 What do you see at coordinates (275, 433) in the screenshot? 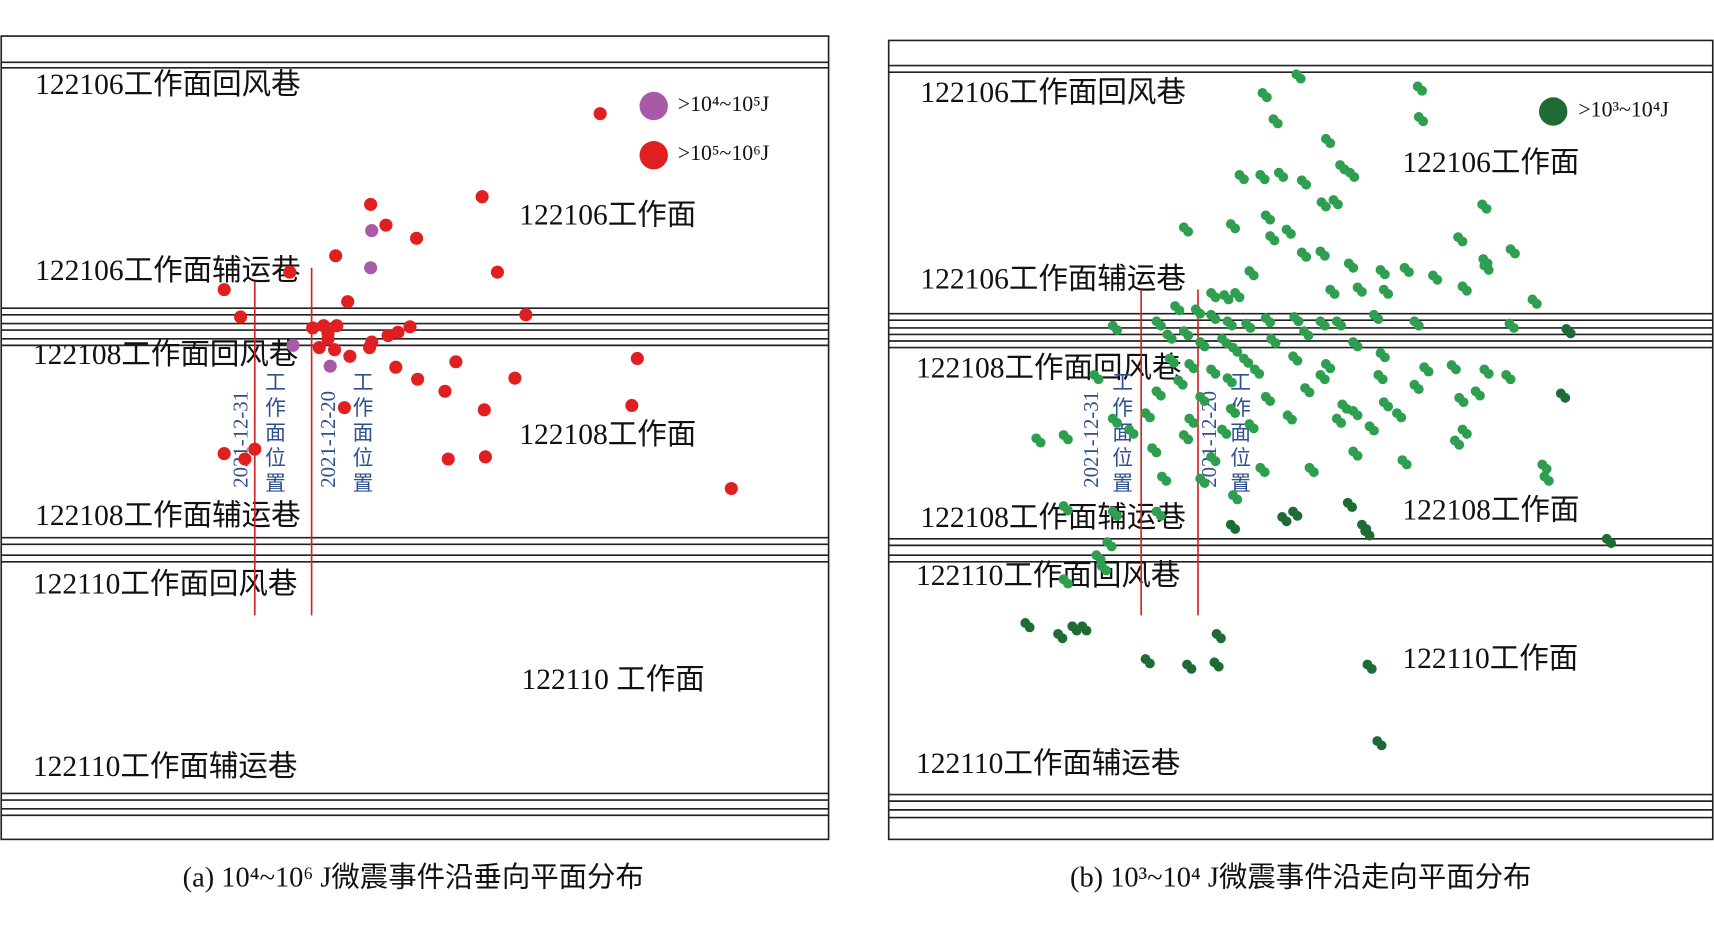
I see `position-label: 工作面位置` at bounding box center [275, 433].